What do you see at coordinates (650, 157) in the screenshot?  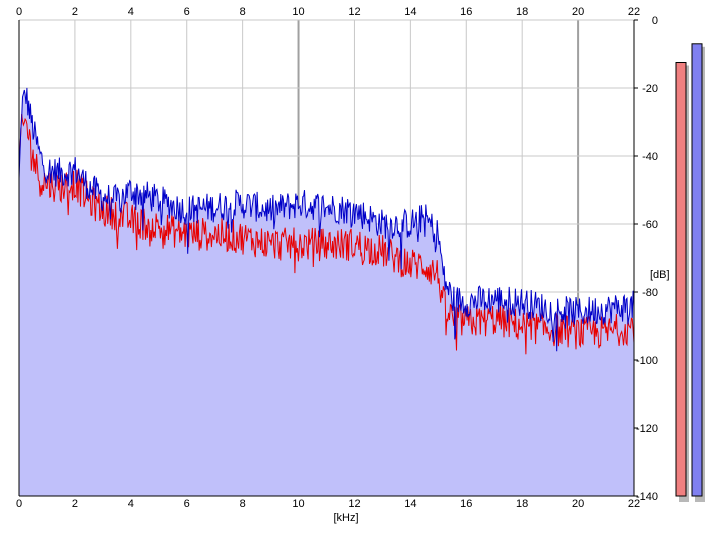 I see `y-tick-label: -40` at bounding box center [650, 157].